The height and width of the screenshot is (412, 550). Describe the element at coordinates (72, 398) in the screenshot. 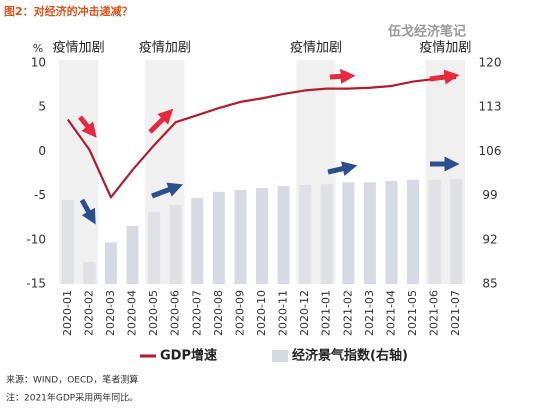

I see `note: 注：2021年GDP采用两年同比。` at that location.